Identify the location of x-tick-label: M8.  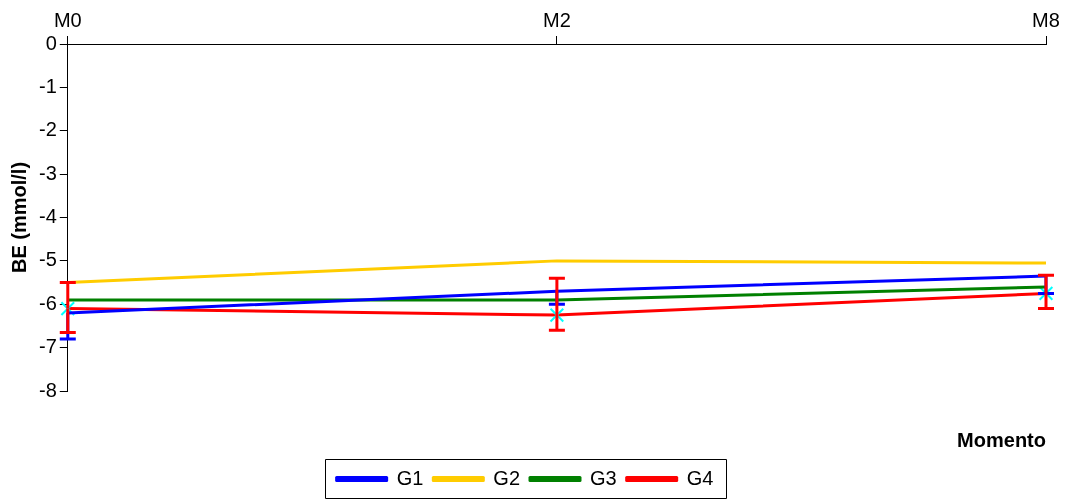
(1046, 19).